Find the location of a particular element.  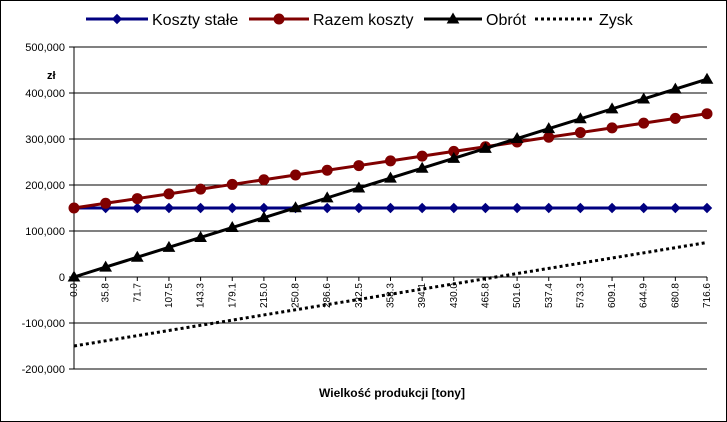

x-axis-title: Wielkość produkcji [tony] is located at coordinates (392, 393).